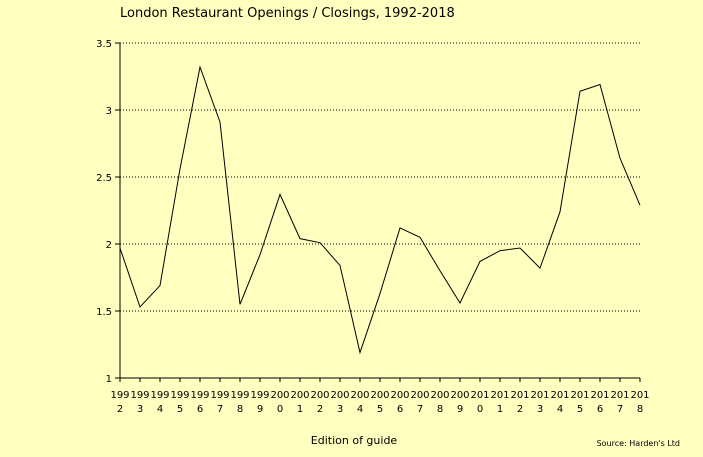 Image resolution: width=703 pixels, height=457 pixels. What do you see at coordinates (319, 402) in the screenshot?
I see `x-tick-label: 200 2` at bounding box center [319, 402].